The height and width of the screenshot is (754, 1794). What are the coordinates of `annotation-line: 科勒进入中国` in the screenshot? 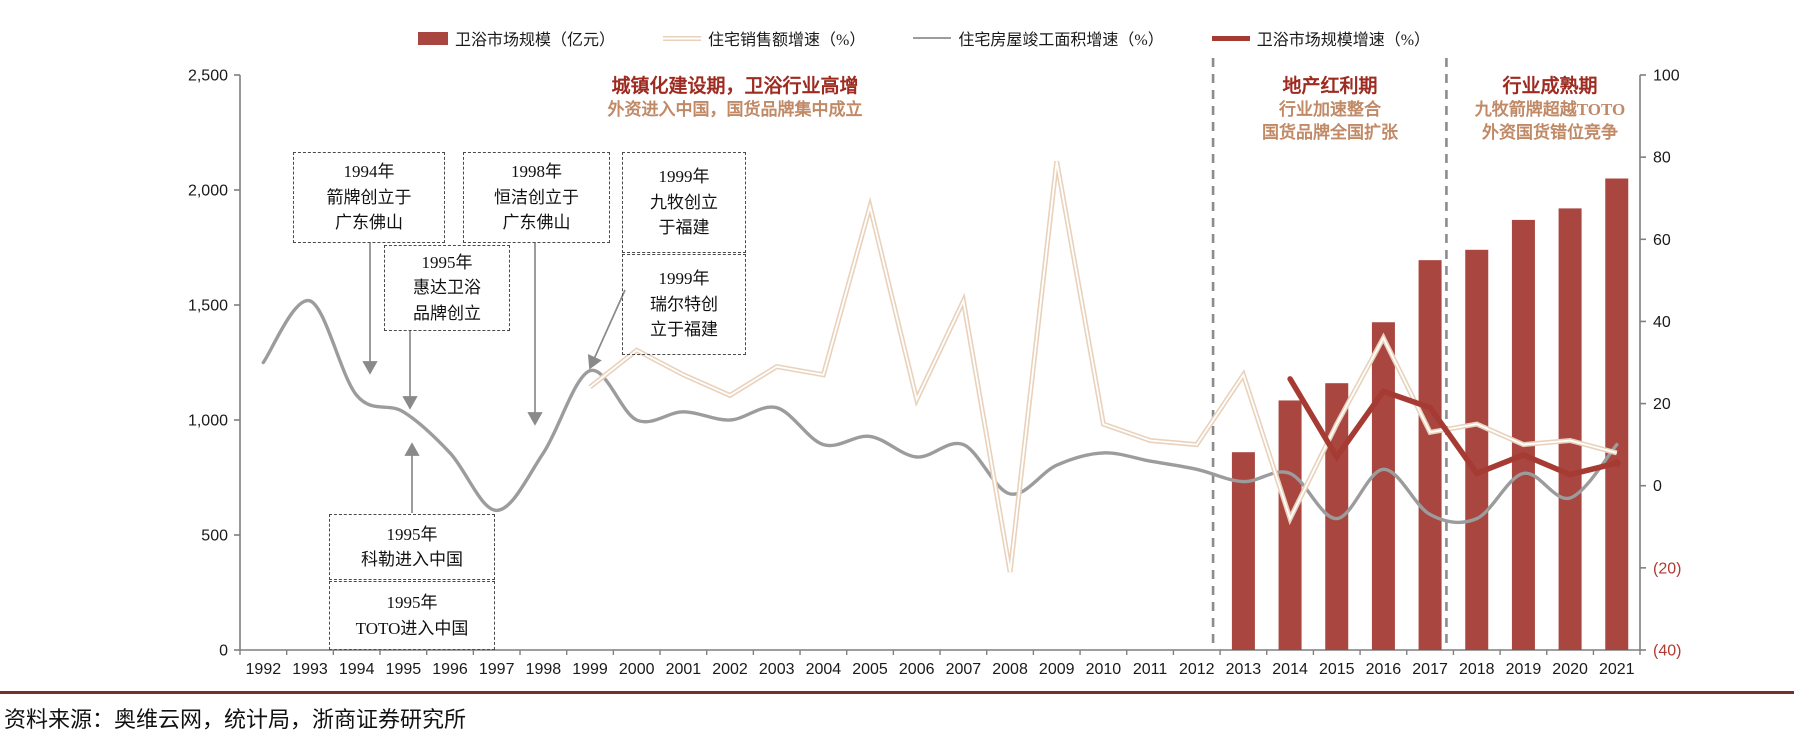 It's located at (412, 559).